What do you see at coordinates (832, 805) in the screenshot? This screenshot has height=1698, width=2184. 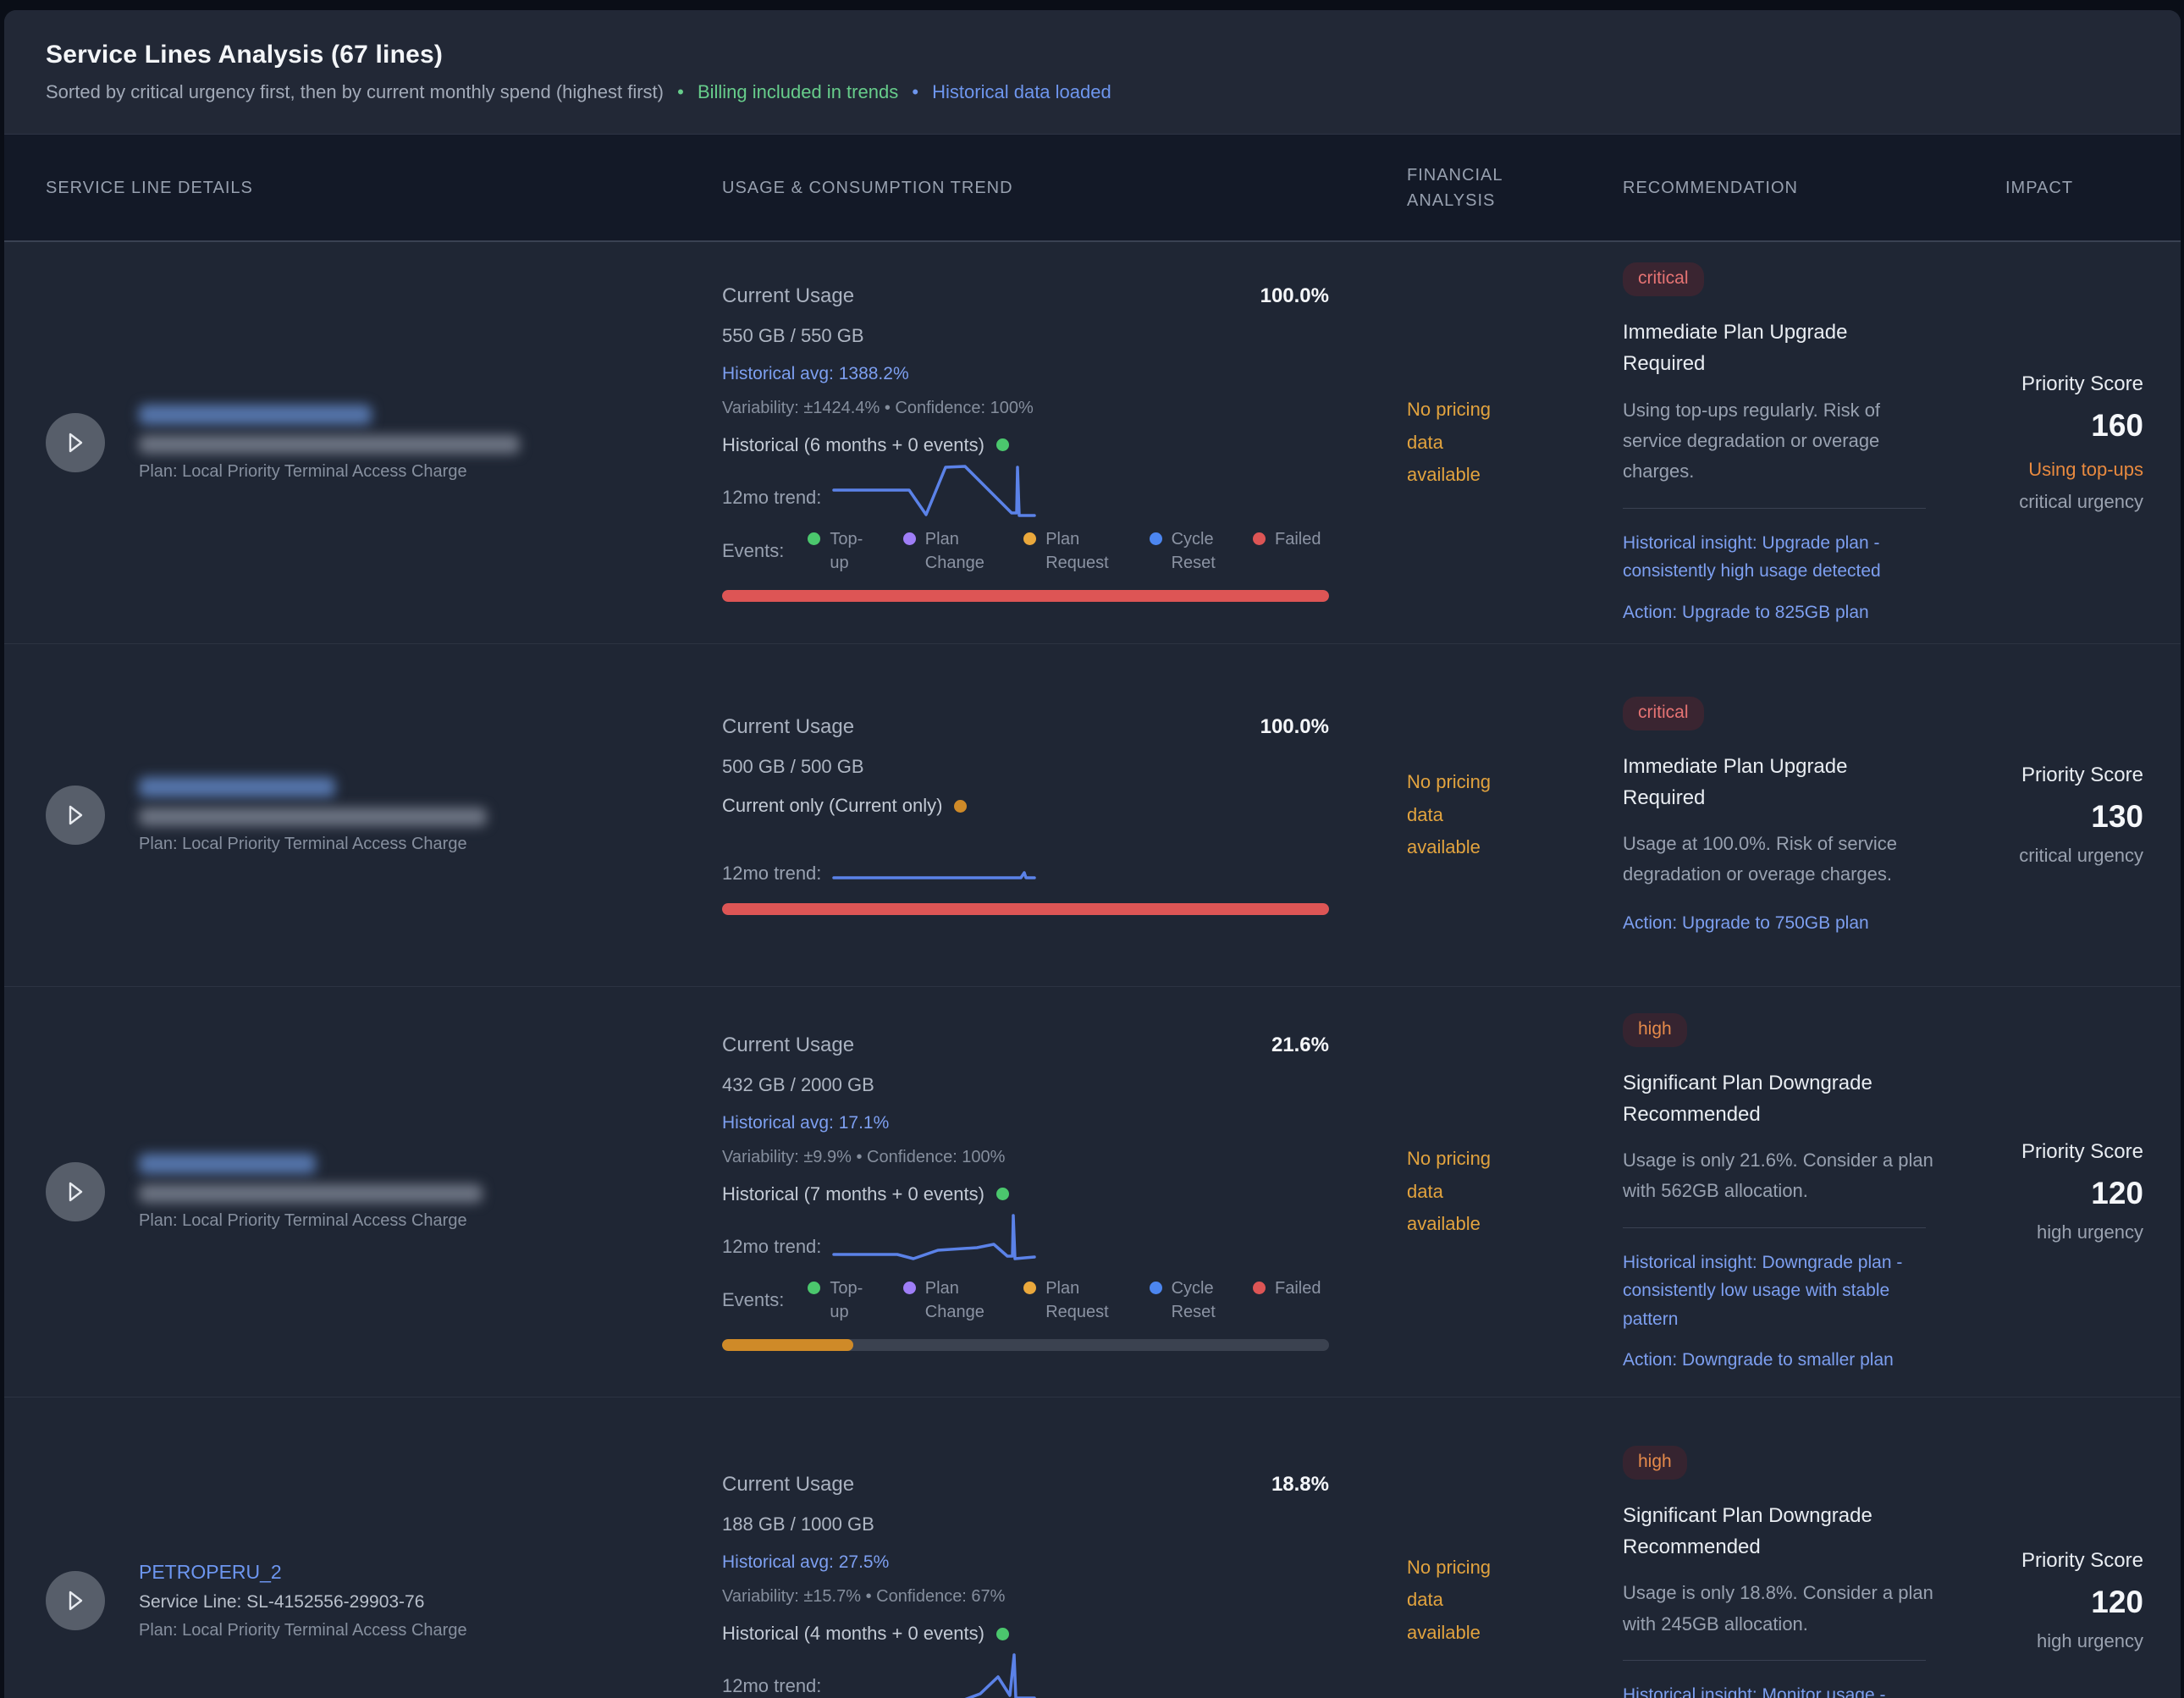 I see `source-text: Current only (Current only)` at bounding box center [832, 805].